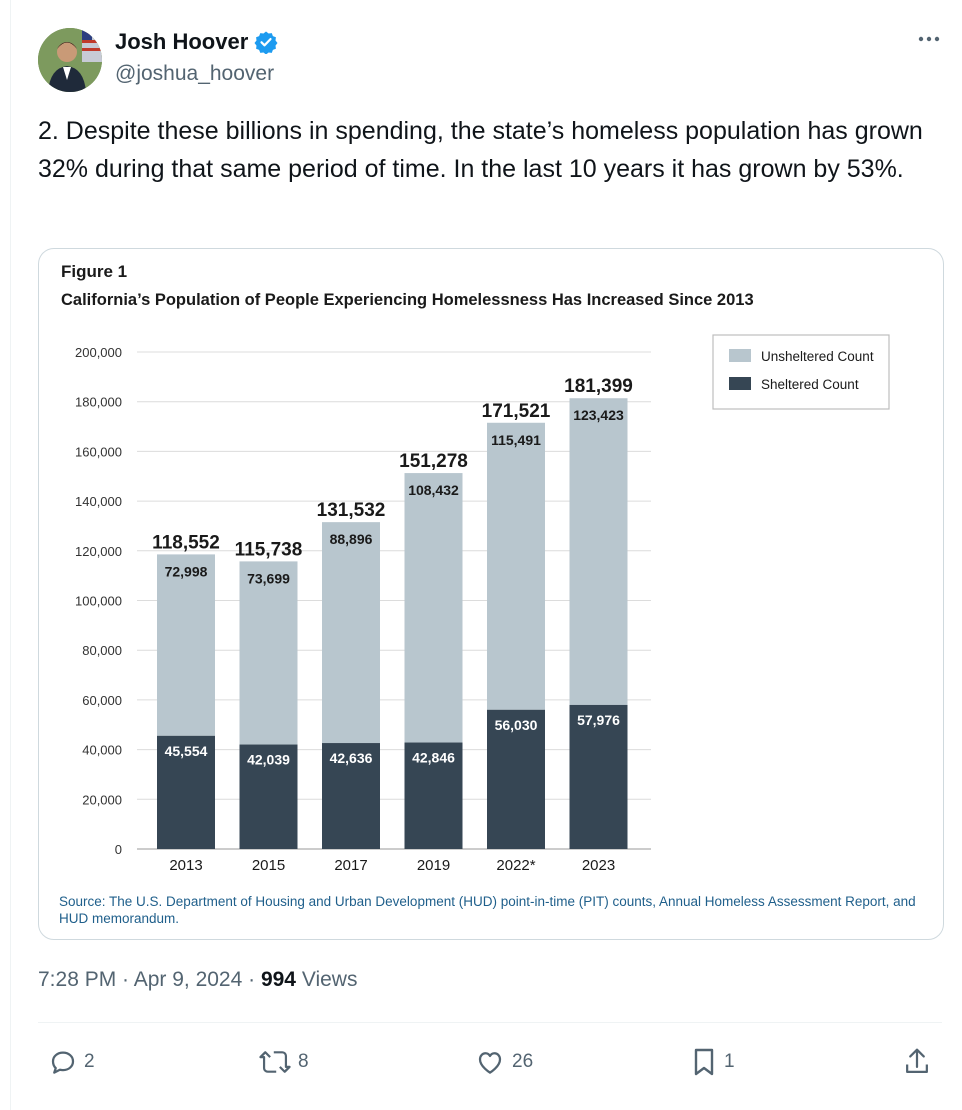 Image resolution: width=962 pixels, height=1110 pixels. What do you see at coordinates (98, 501) in the screenshot?
I see `y-tick-label: 140,000` at bounding box center [98, 501].